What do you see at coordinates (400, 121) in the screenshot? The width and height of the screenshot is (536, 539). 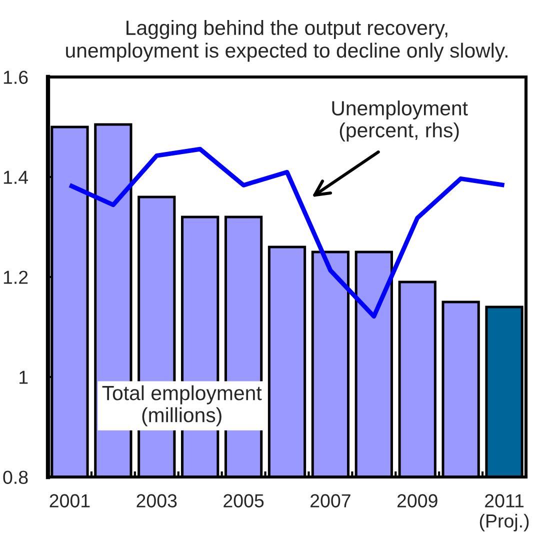 I see `series-label: Unemployment (percent, rhs)` at bounding box center [400, 121].